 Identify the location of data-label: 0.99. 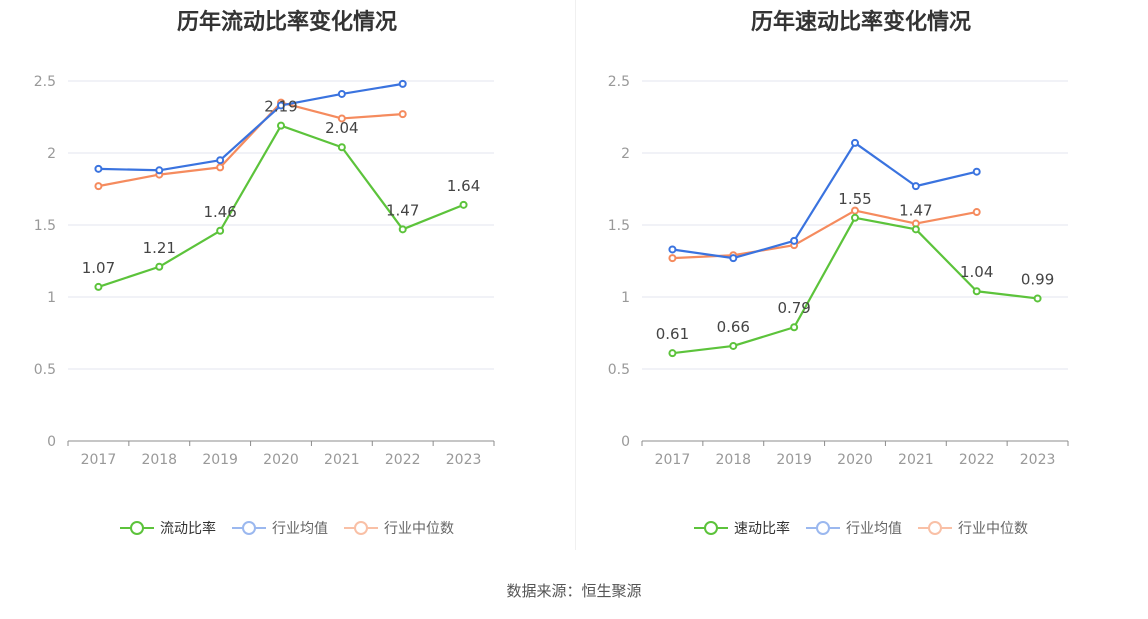
(1037, 279).